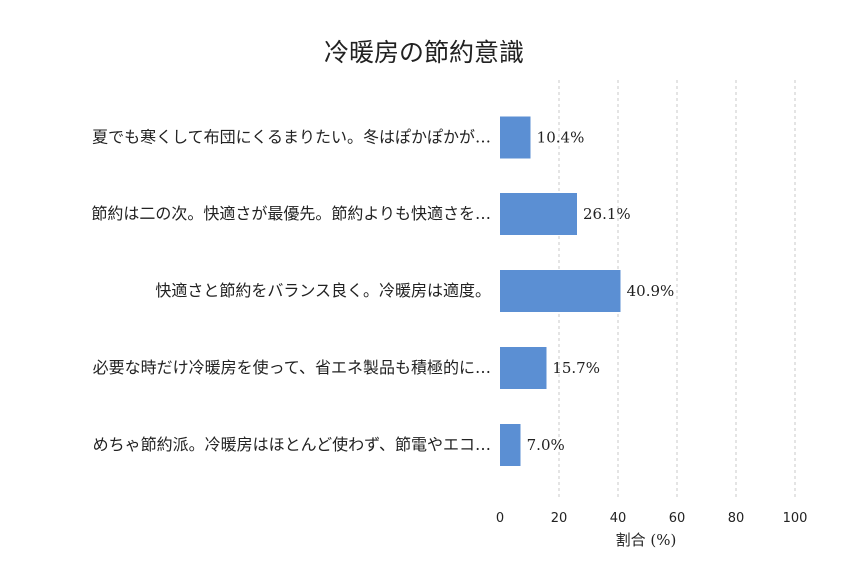  What do you see at coordinates (561, 138) in the screenshot?
I see `data-label: 10.4%` at bounding box center [561, 138].